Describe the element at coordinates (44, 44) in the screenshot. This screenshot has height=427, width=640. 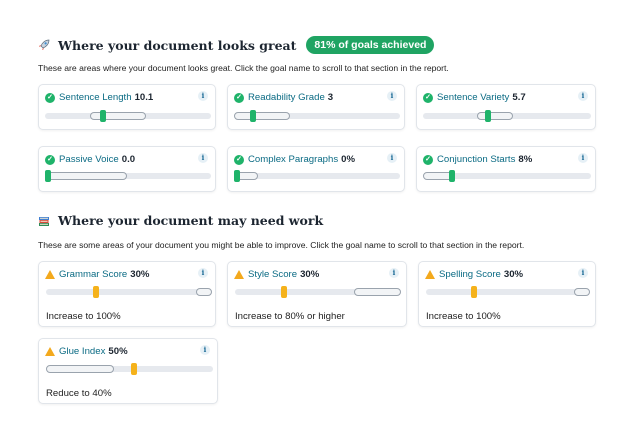
I see `rocket-icon` at that location.